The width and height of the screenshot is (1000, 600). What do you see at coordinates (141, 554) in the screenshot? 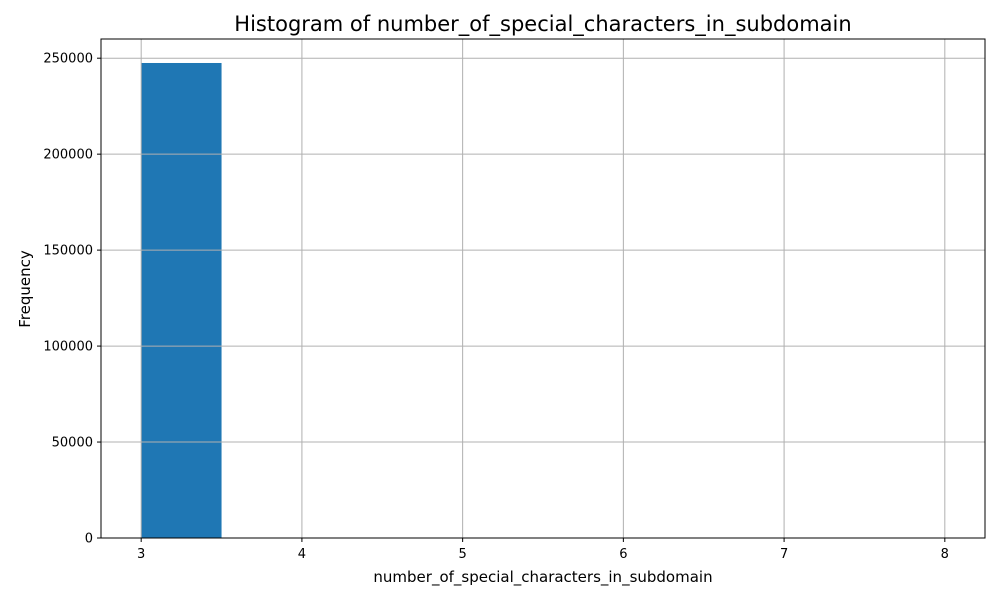
I see `x-tick-label: 3` at bounding box center [141, 554].